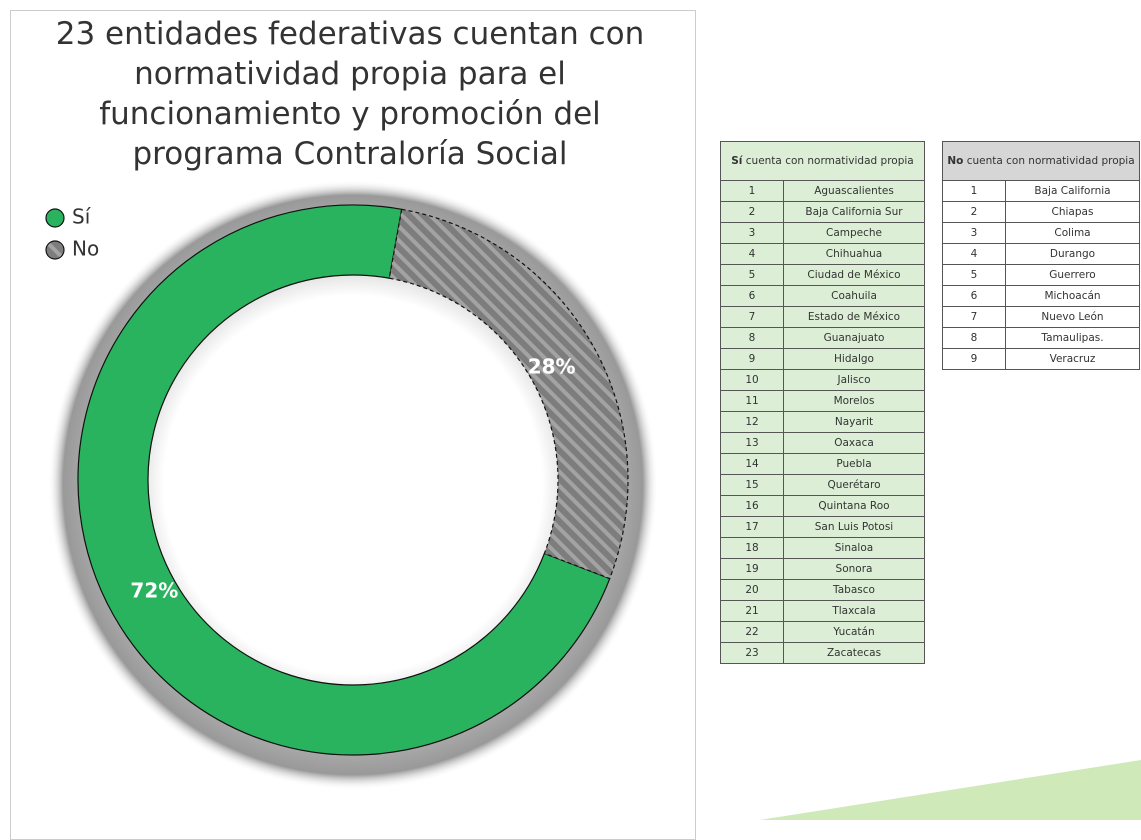  What do you see at coordinates (854, 296) in the screenshot?
I see `state-name: Coahuila` at bounding box center [854, 296].